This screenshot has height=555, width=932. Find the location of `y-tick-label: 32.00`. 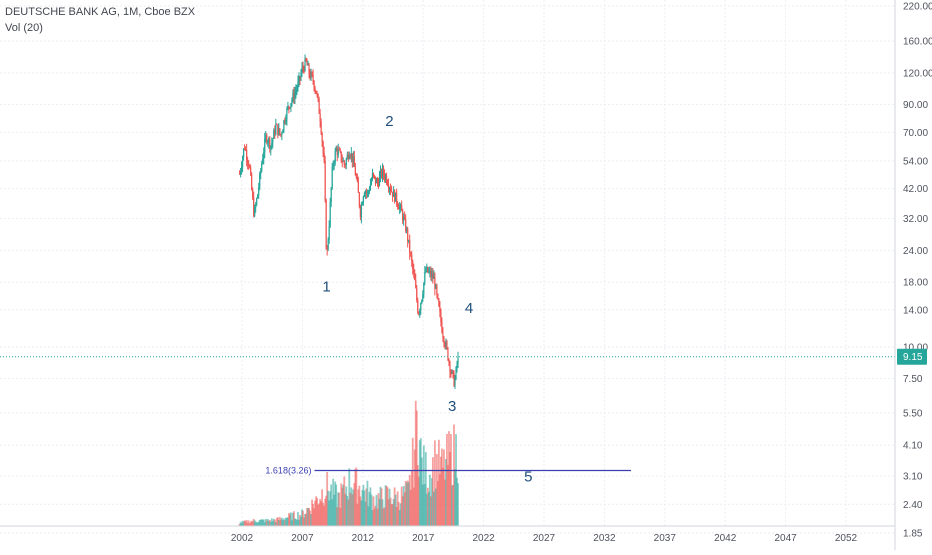

y-tick-label: 32.00 is located at coordinates (915, 219).